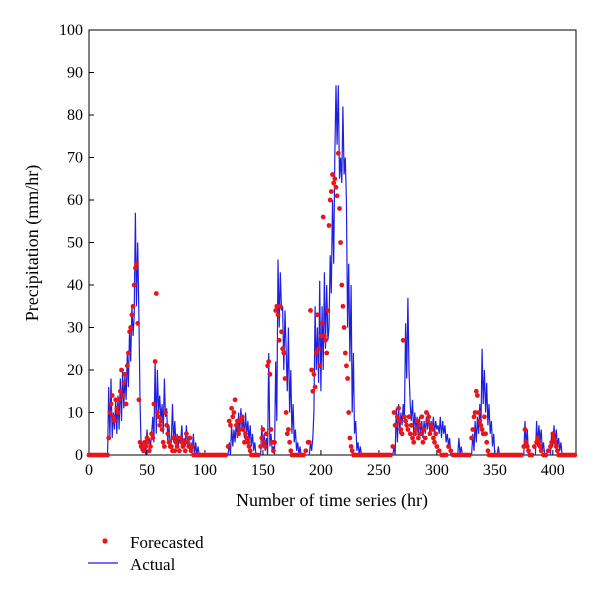 The height and width of the screenshot is (598, 600). I want to click on x-axis-ticks: 0 50 100 150 200 250 300 350 400, so click(325, 464).